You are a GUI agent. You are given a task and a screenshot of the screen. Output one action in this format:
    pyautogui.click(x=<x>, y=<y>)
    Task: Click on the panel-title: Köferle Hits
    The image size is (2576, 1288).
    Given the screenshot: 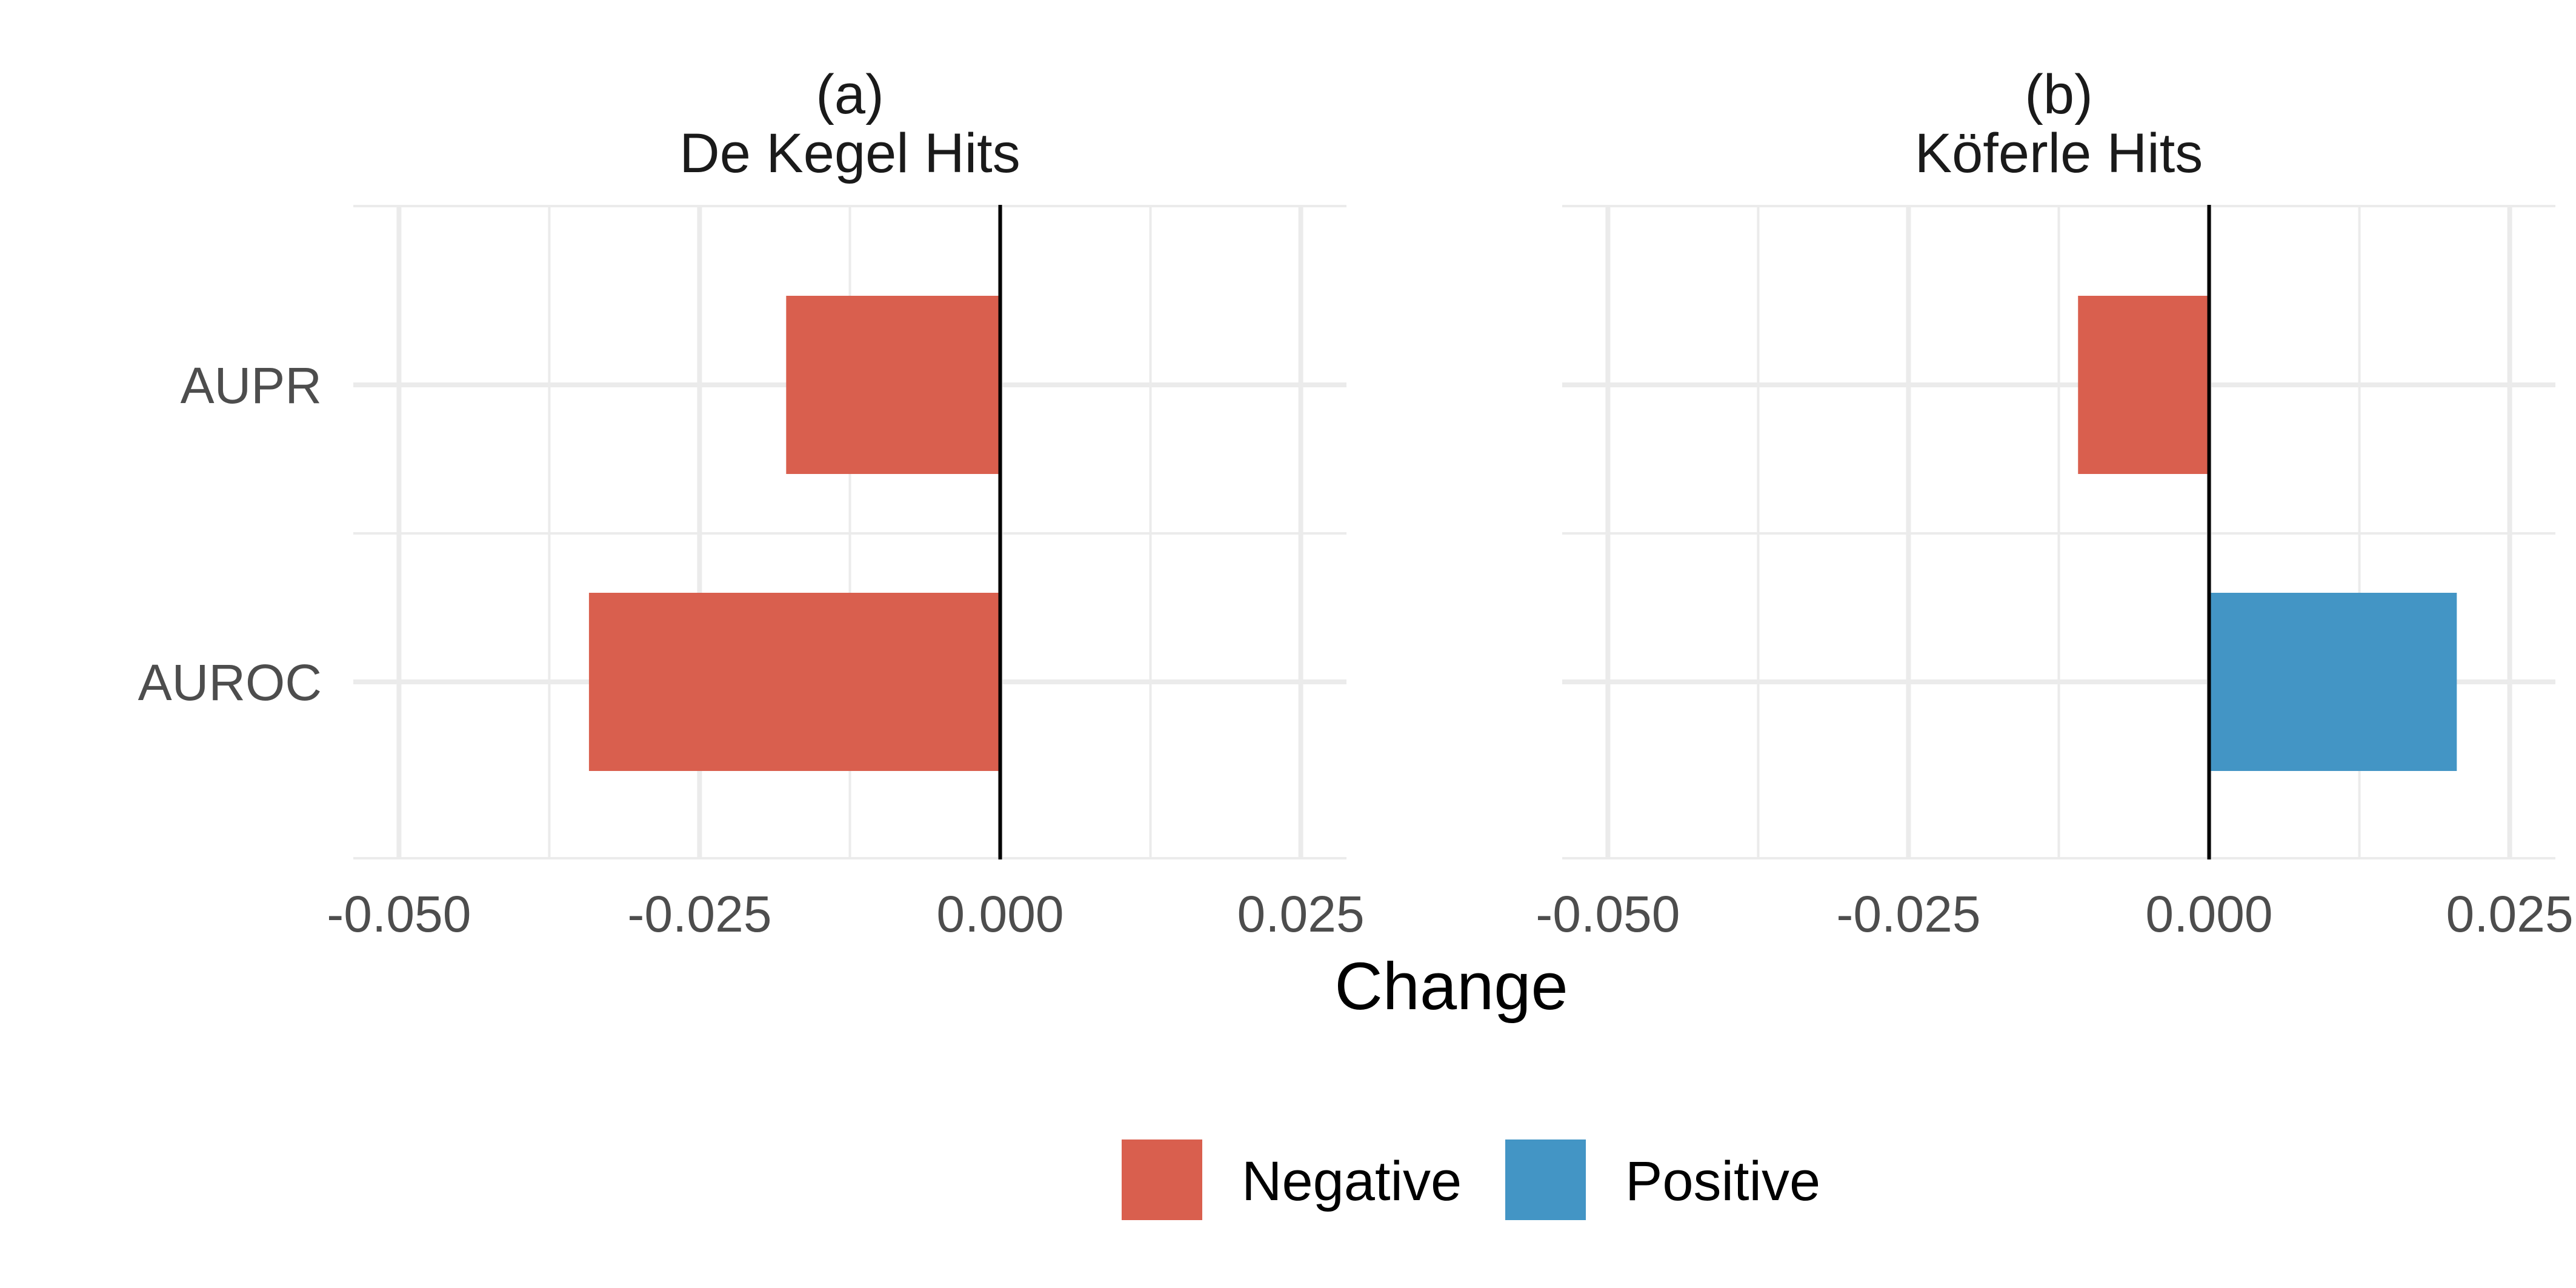 What is the action you would take?
    pyautogui.click(x=2059, y=153)
    